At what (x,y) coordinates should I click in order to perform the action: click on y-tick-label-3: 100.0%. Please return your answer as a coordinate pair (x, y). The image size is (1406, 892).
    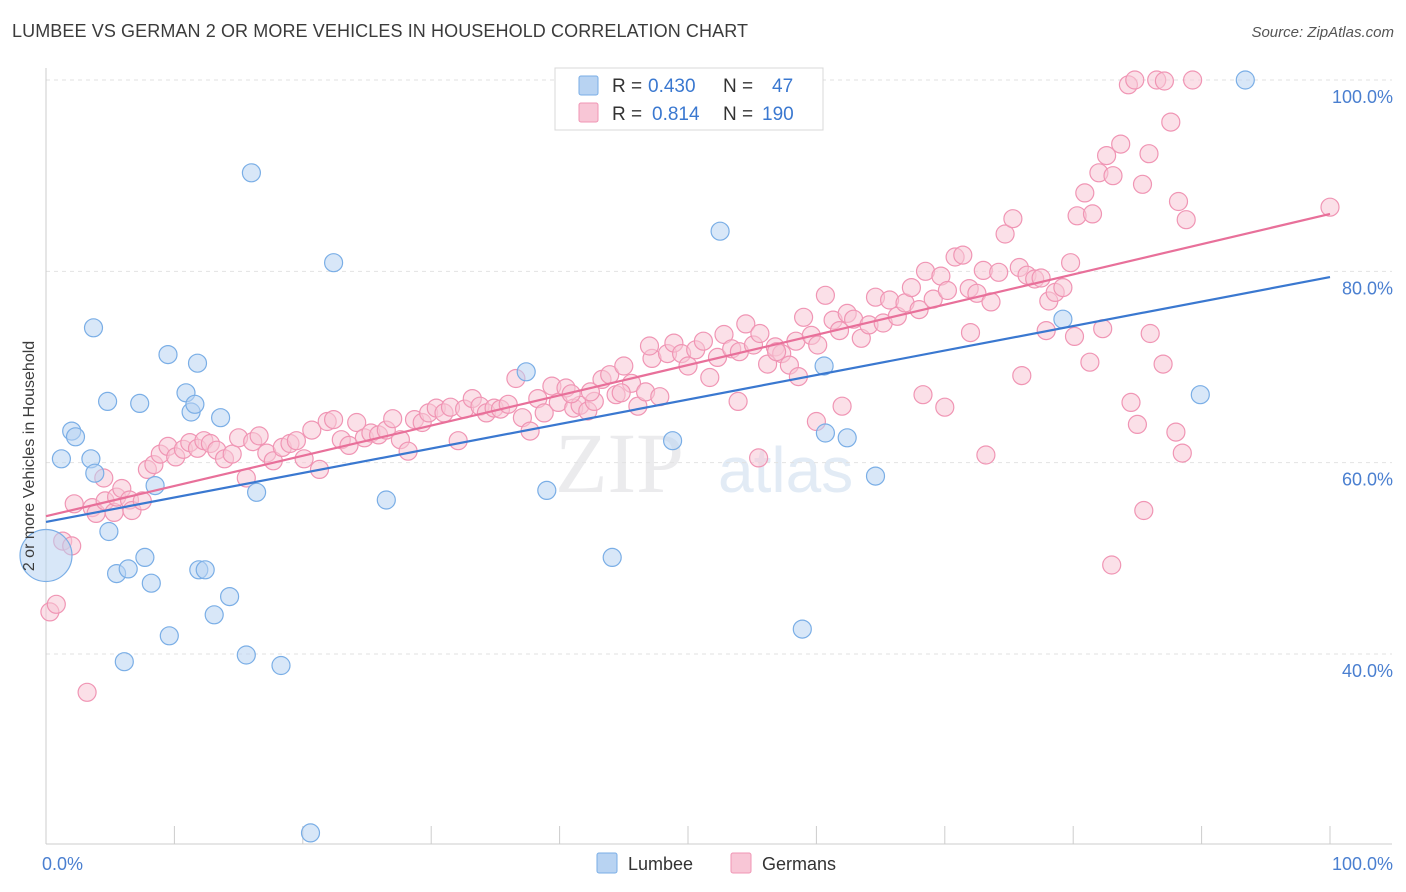
    Looking at the image, I should click on (1362, 97).